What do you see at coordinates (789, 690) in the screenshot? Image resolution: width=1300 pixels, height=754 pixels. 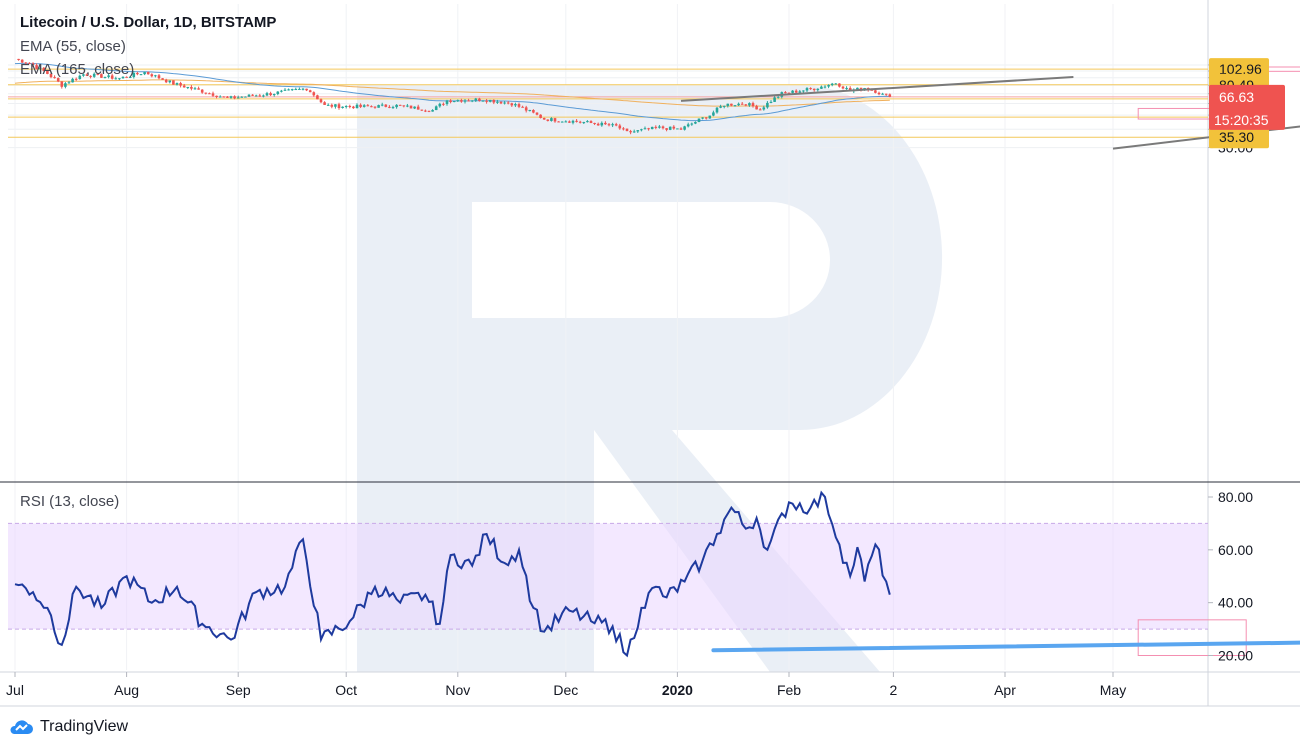 I see `time-tick-label: Feb` at bounding box center [789, 690].